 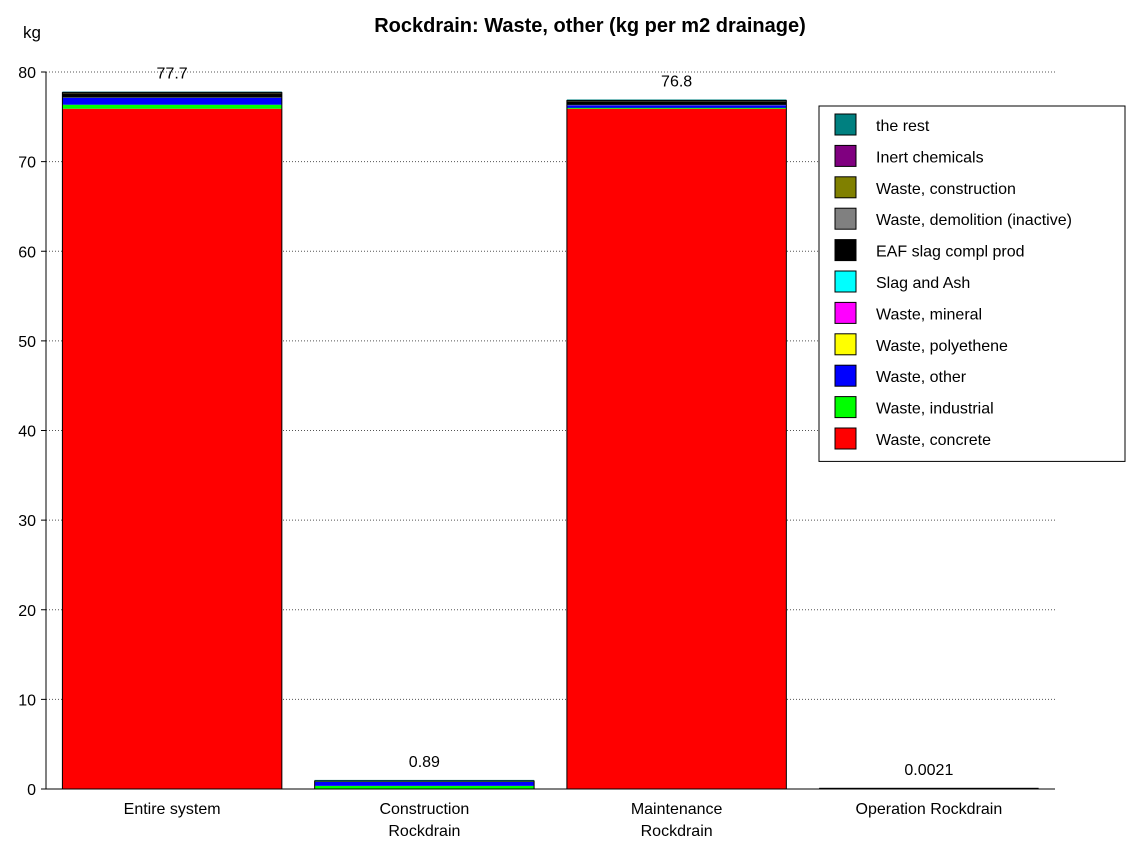 I want to click on y-tick-label-0: 0, so click(x=31, y=790).